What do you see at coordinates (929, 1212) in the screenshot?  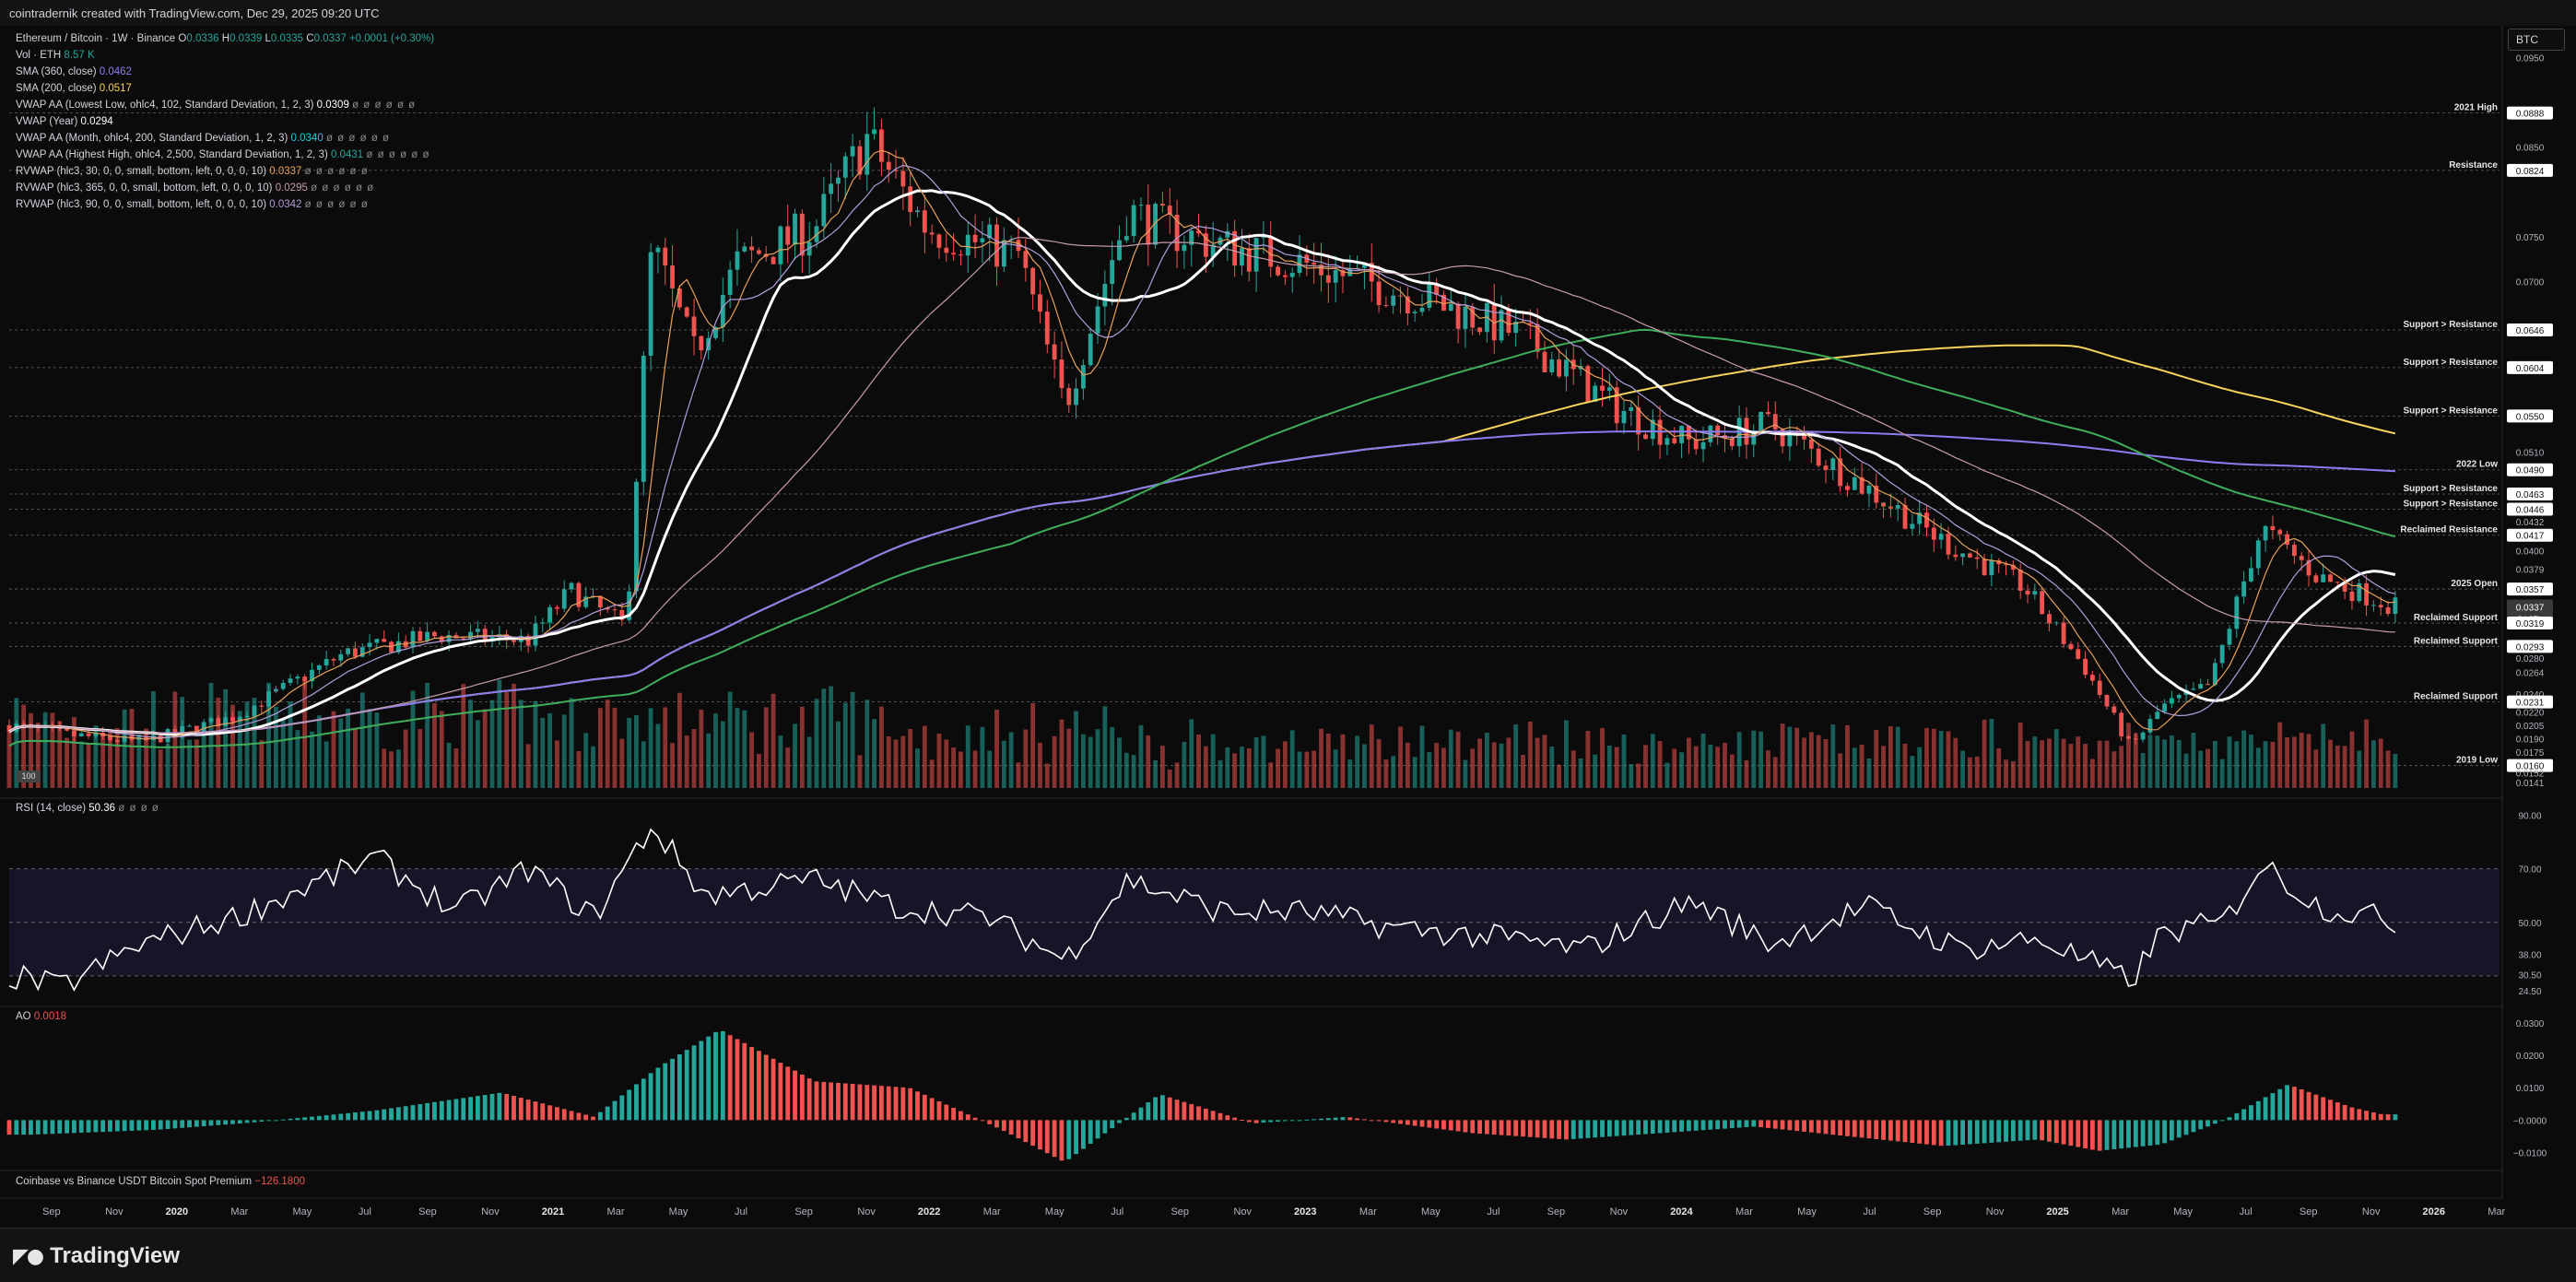 I see `x-axis-label: 2022` at bounding box center [929, 1212].